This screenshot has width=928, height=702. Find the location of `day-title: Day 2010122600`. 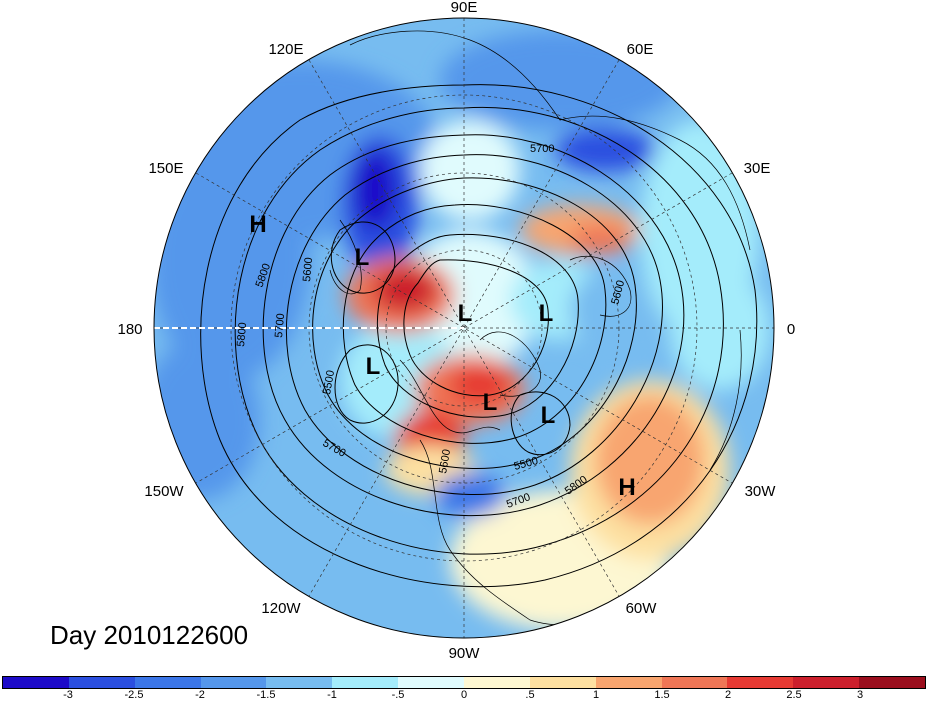

day-title: Day 2010122600 is located at coordinates (149, 635).